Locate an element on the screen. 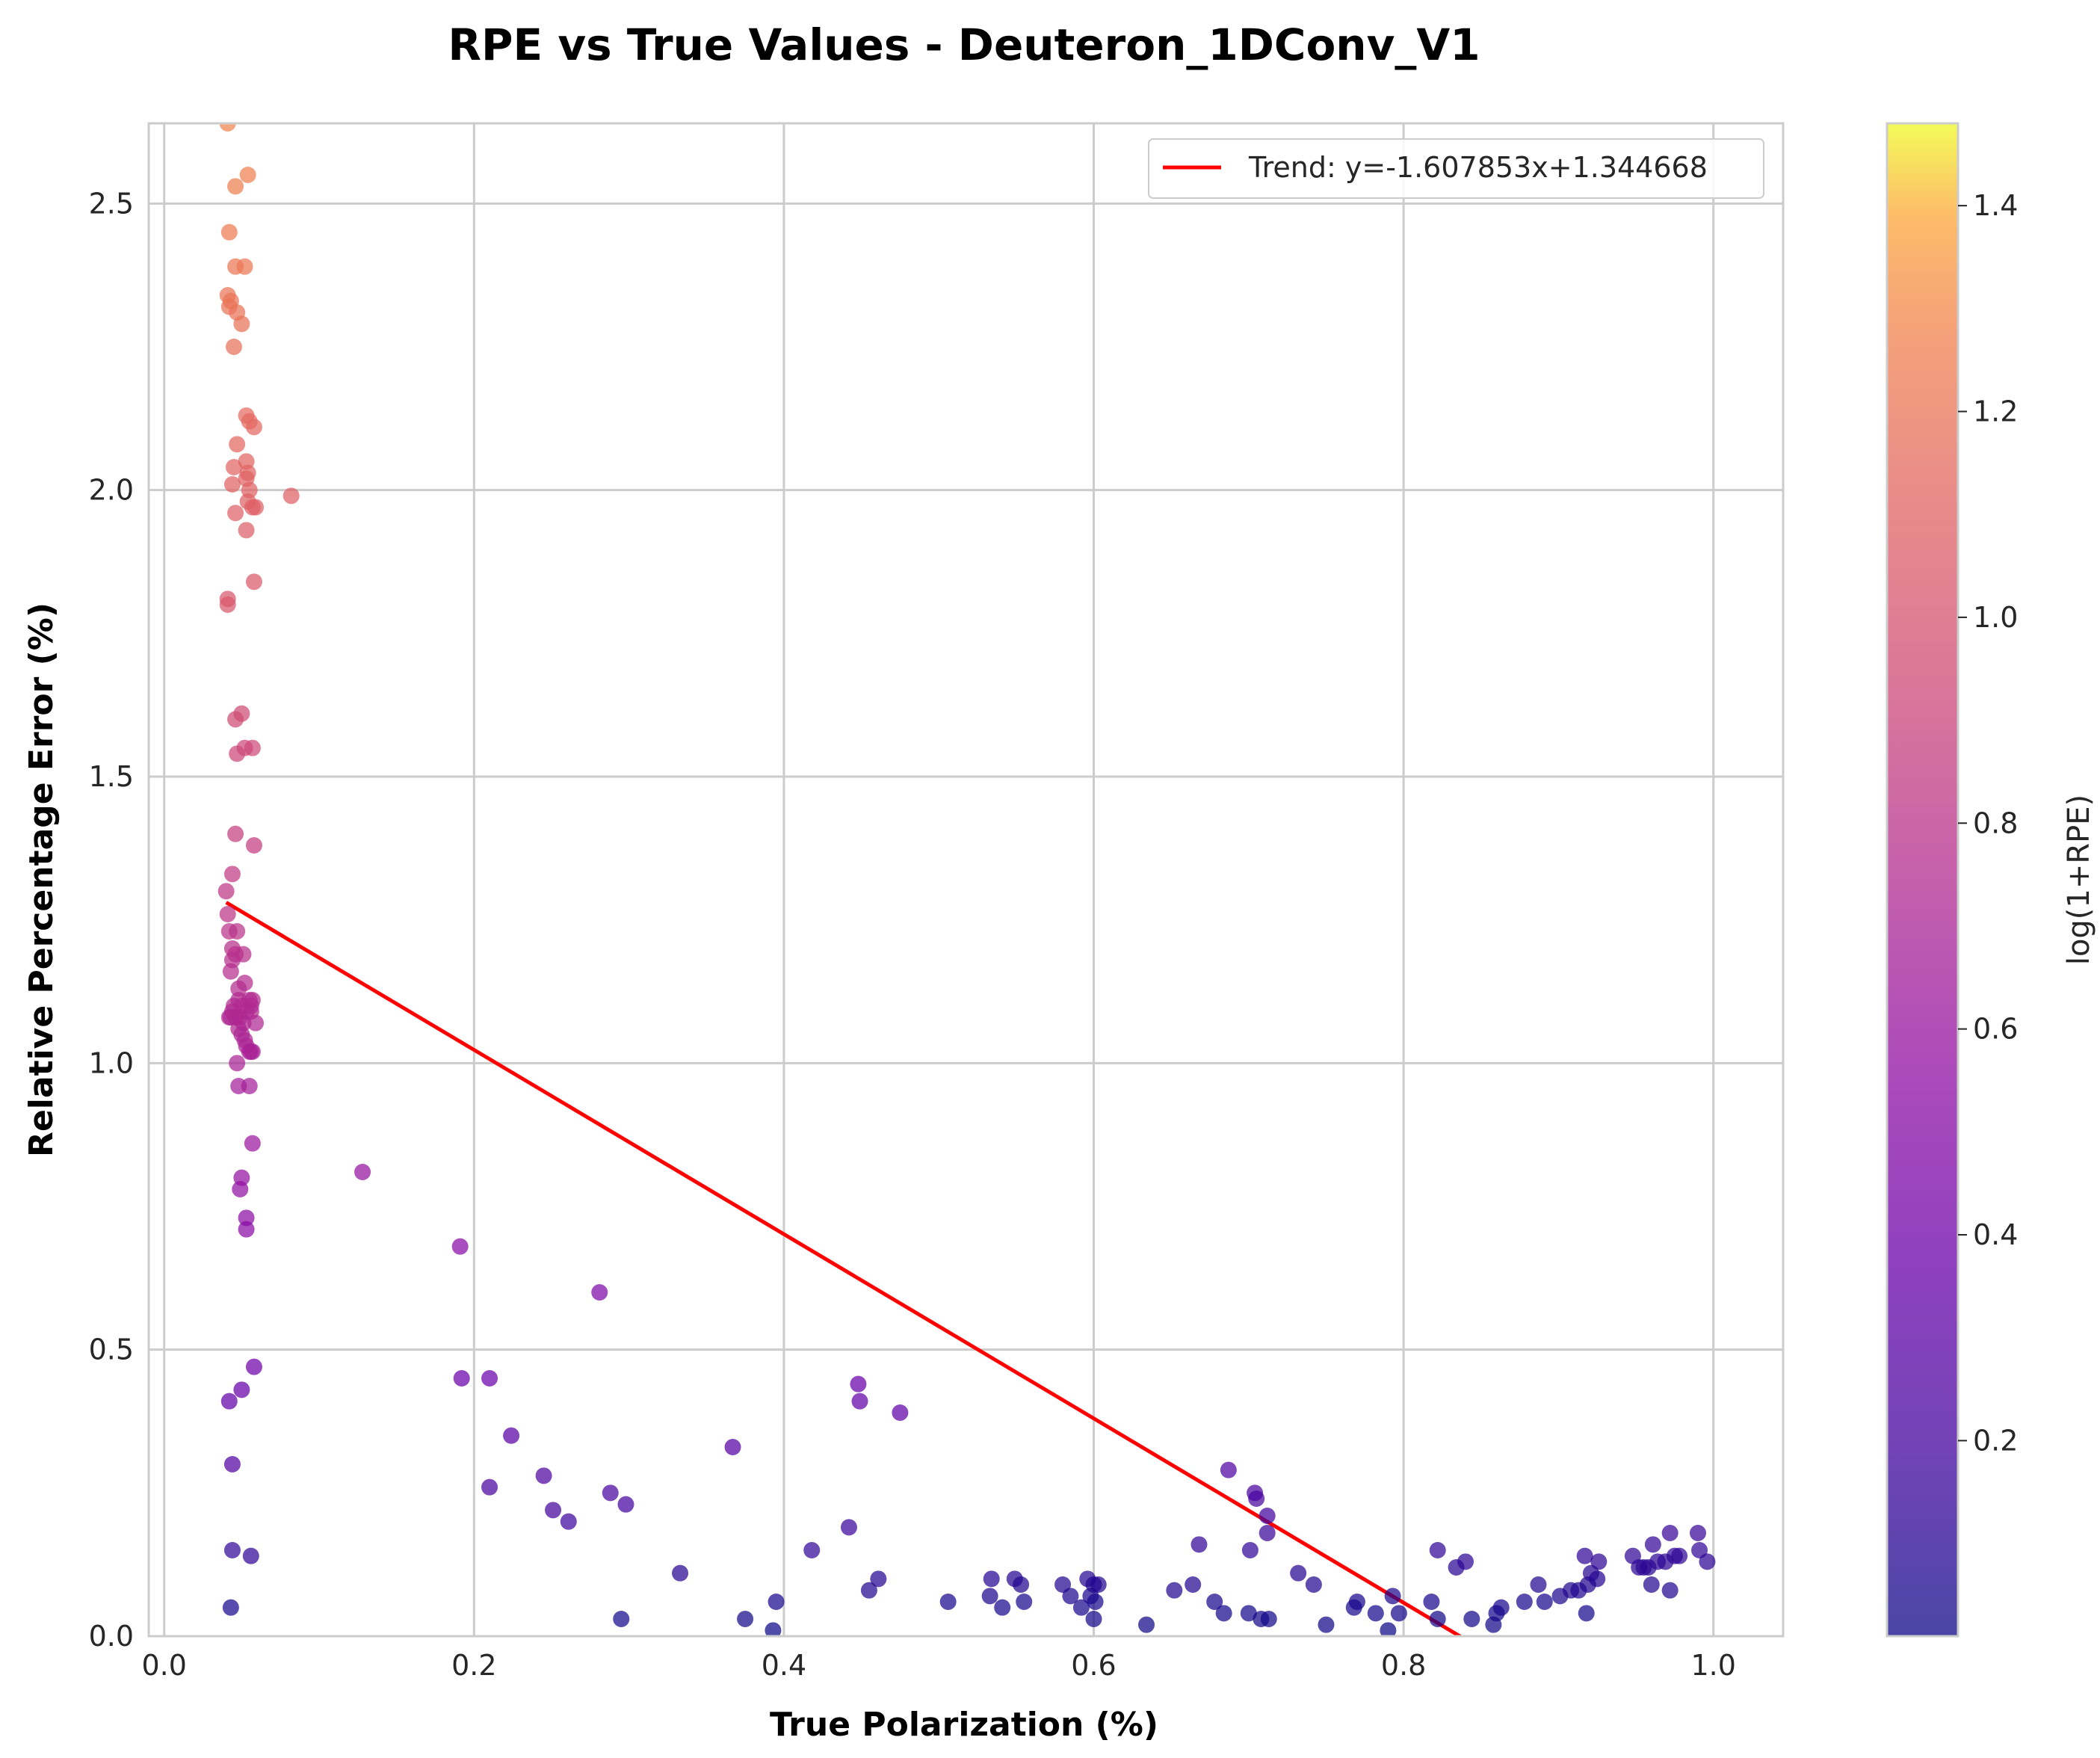  chart-title: RPE vs True Values - Deuteron_1DConv_V1 is located at coordinates (964, 44).